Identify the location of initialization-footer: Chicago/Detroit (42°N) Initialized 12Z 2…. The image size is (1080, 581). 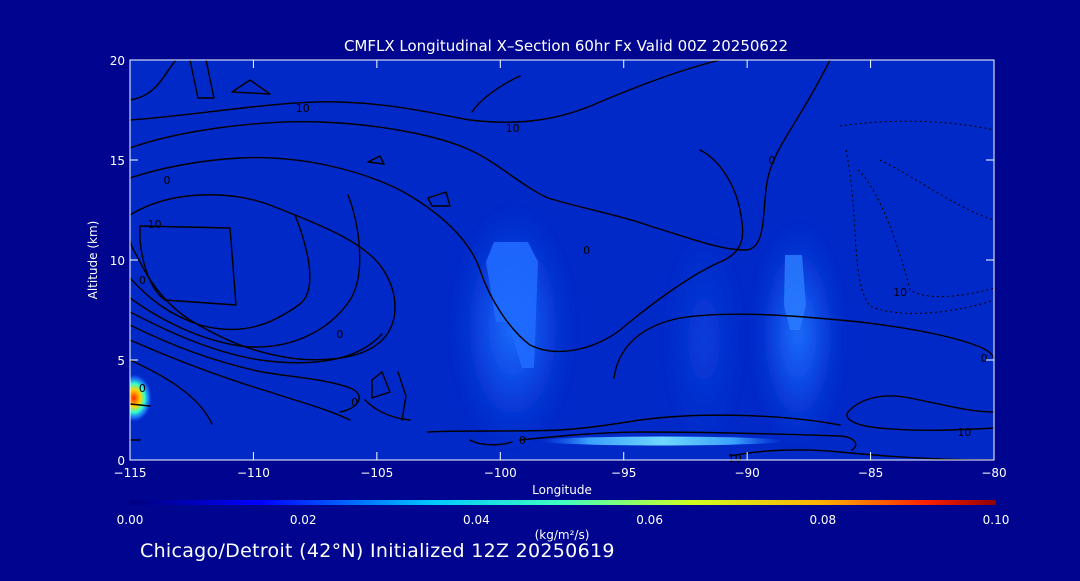
(377, 551).